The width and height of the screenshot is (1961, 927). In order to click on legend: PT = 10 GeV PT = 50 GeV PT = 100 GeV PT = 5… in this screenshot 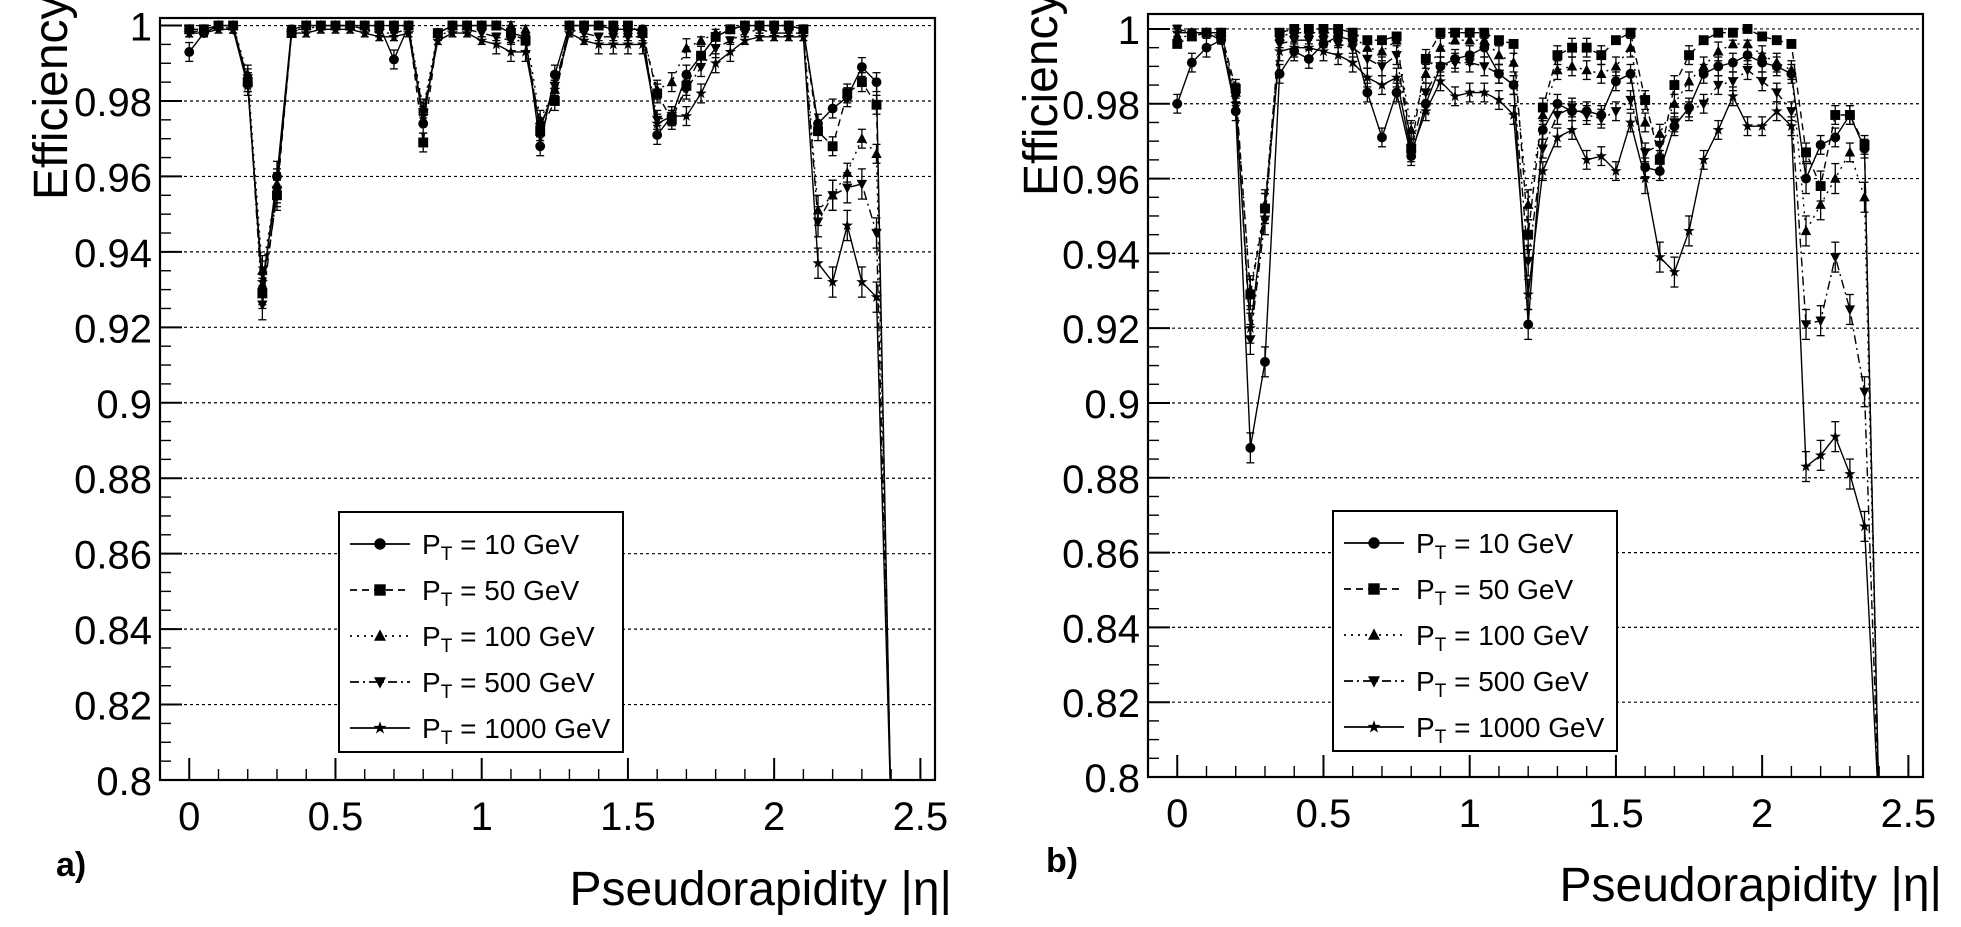, I will do `click(1475, 631)`.